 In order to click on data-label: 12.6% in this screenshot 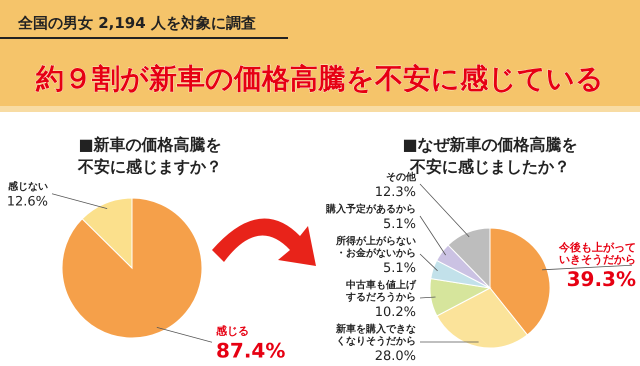, I will do `click(27, 202)`.